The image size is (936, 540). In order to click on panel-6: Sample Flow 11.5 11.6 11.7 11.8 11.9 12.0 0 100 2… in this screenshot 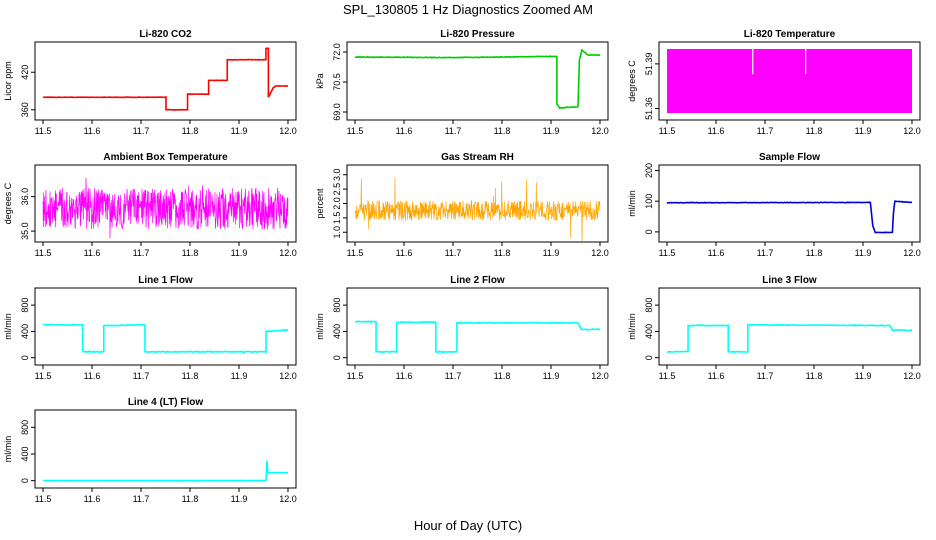, I will do `click(774, 205)`.